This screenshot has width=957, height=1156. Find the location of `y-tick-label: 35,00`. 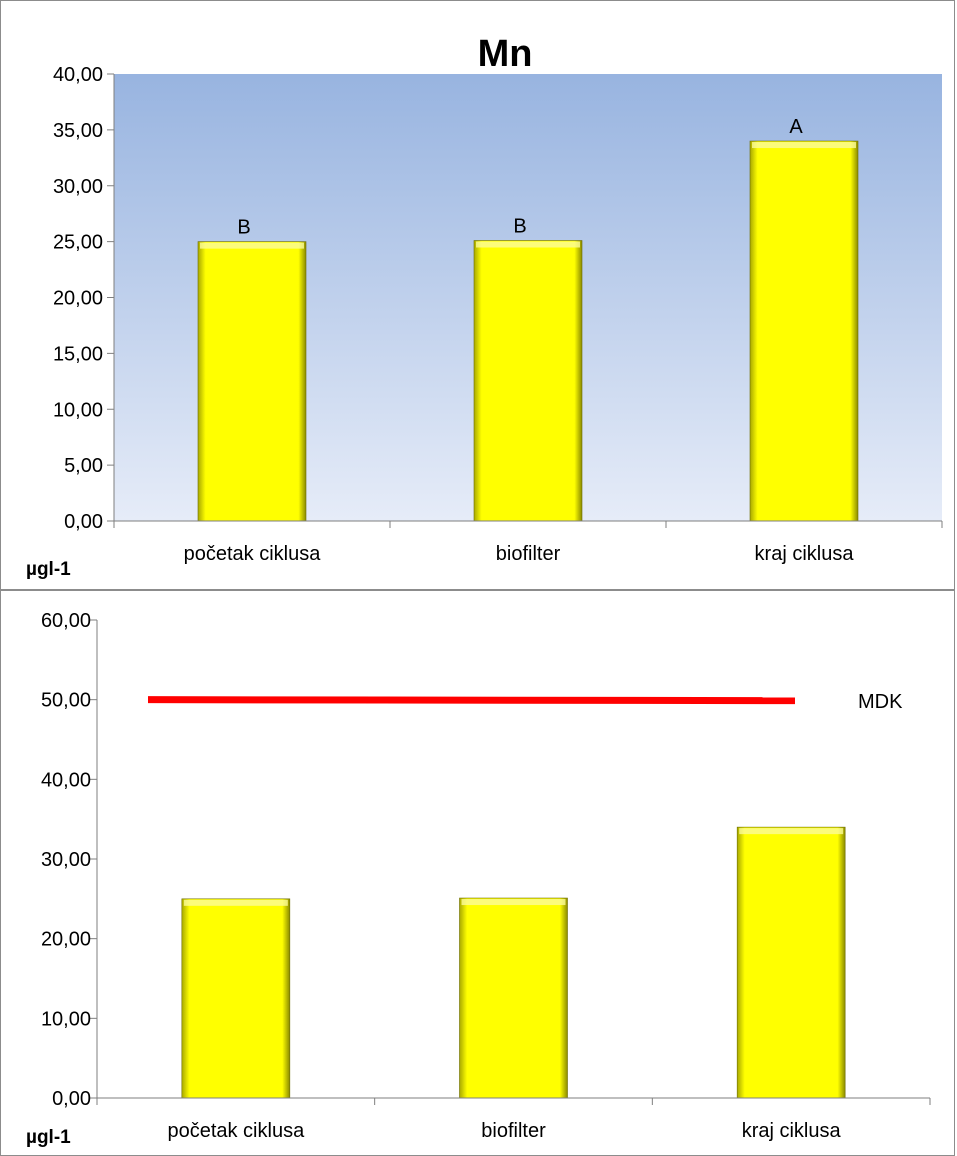

y-tick-label: 35,00 is located at coordinates (78, 131).